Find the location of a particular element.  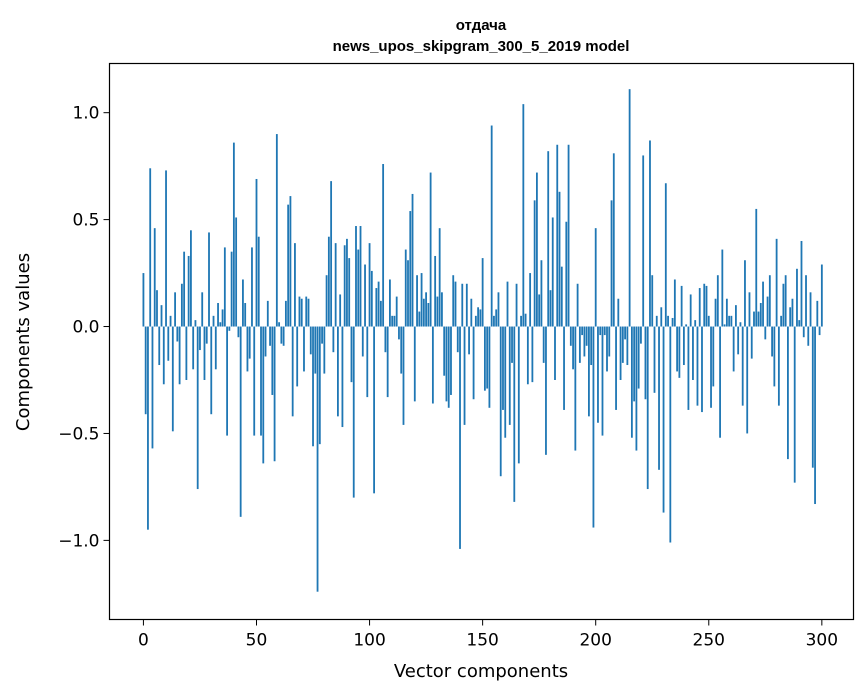

y-tick-label: 1.0 is located at coordinates (85, 114).